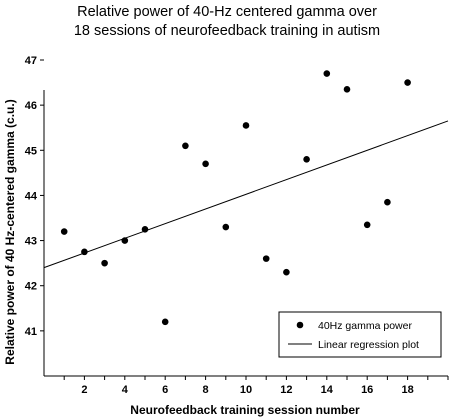 This screenshot has width=454, height=420. I want to click on x-tick-label: 14, so click(327, 390).